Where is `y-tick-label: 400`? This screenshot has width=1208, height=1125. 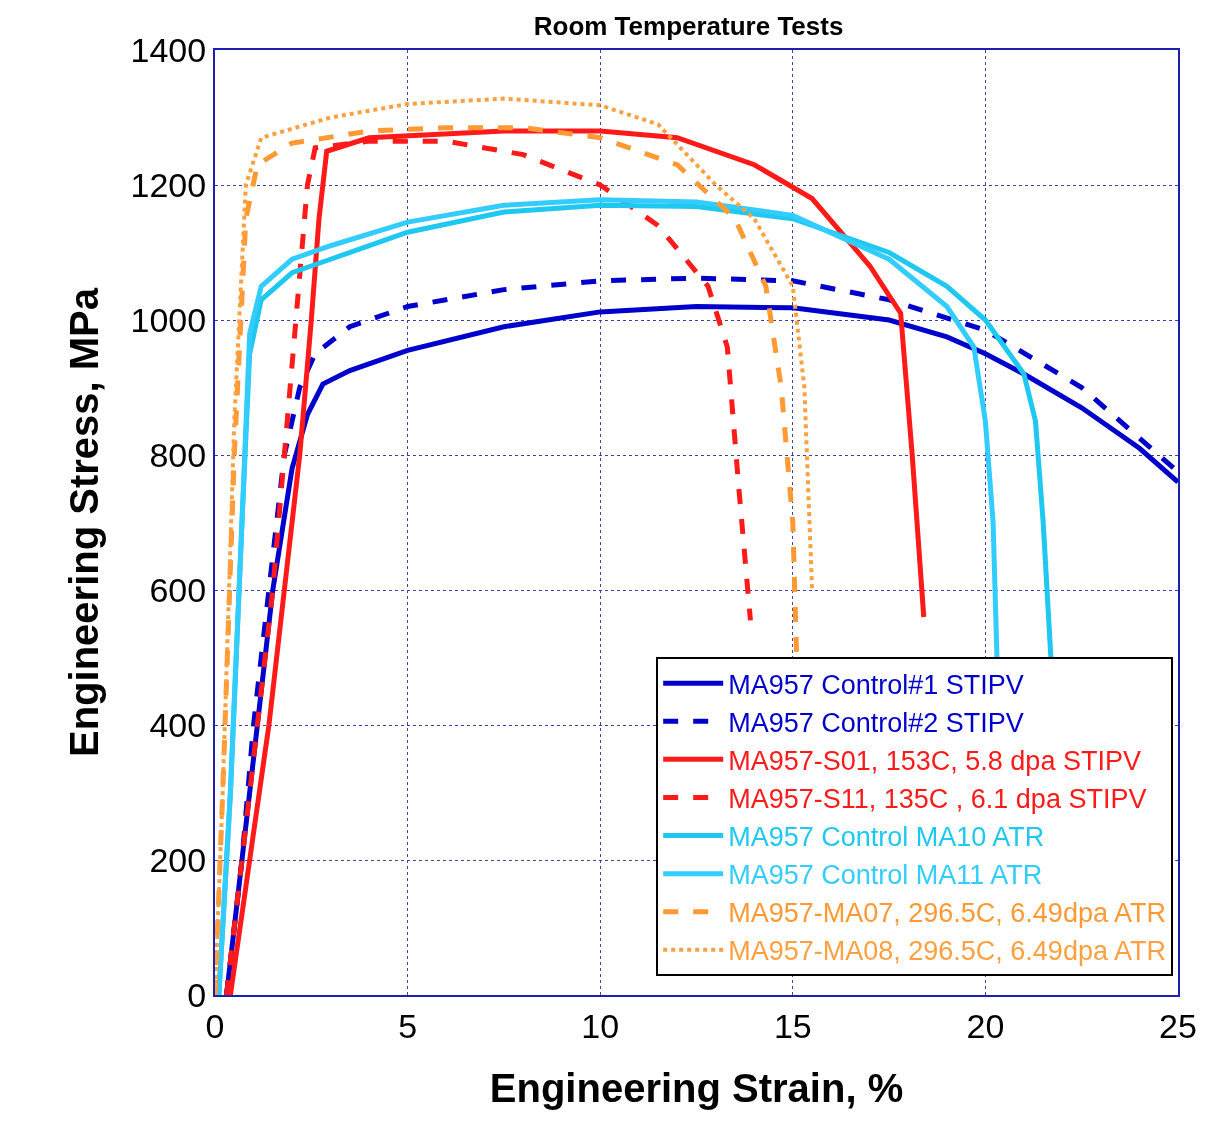
y-tick-label: 400 is located at coordinates (178, 724).